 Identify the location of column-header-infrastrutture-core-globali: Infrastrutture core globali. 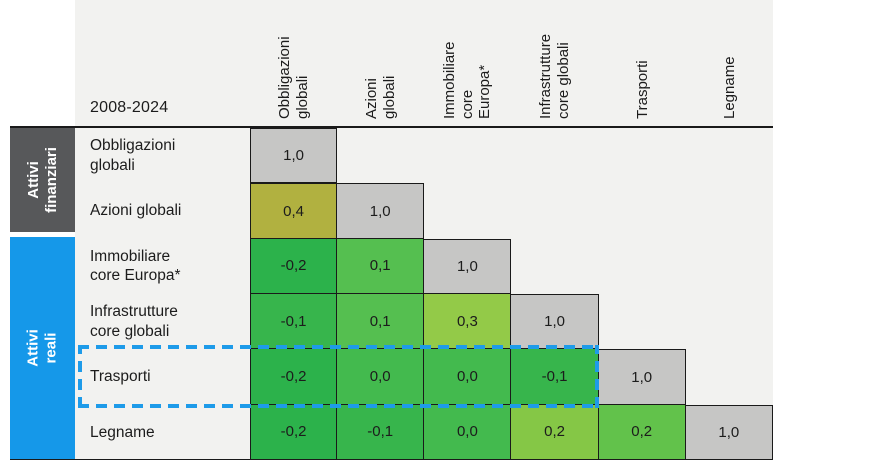
(554, 64).